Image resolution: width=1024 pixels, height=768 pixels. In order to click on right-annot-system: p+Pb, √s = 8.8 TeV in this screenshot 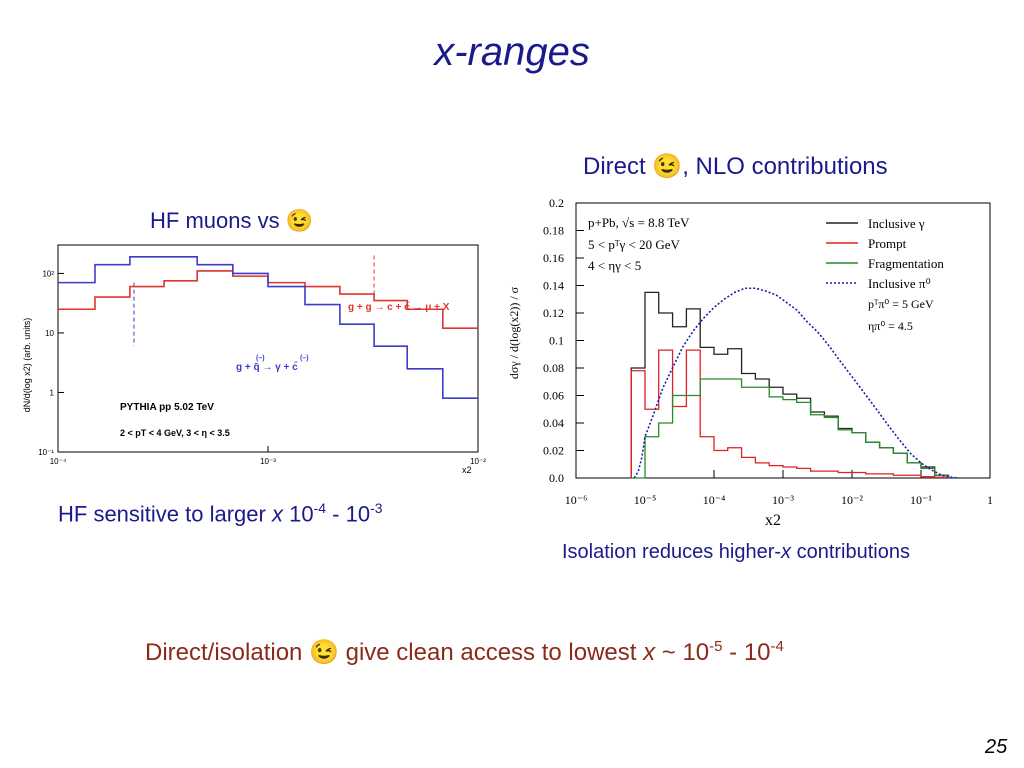, I will do `click(639, 222)`.